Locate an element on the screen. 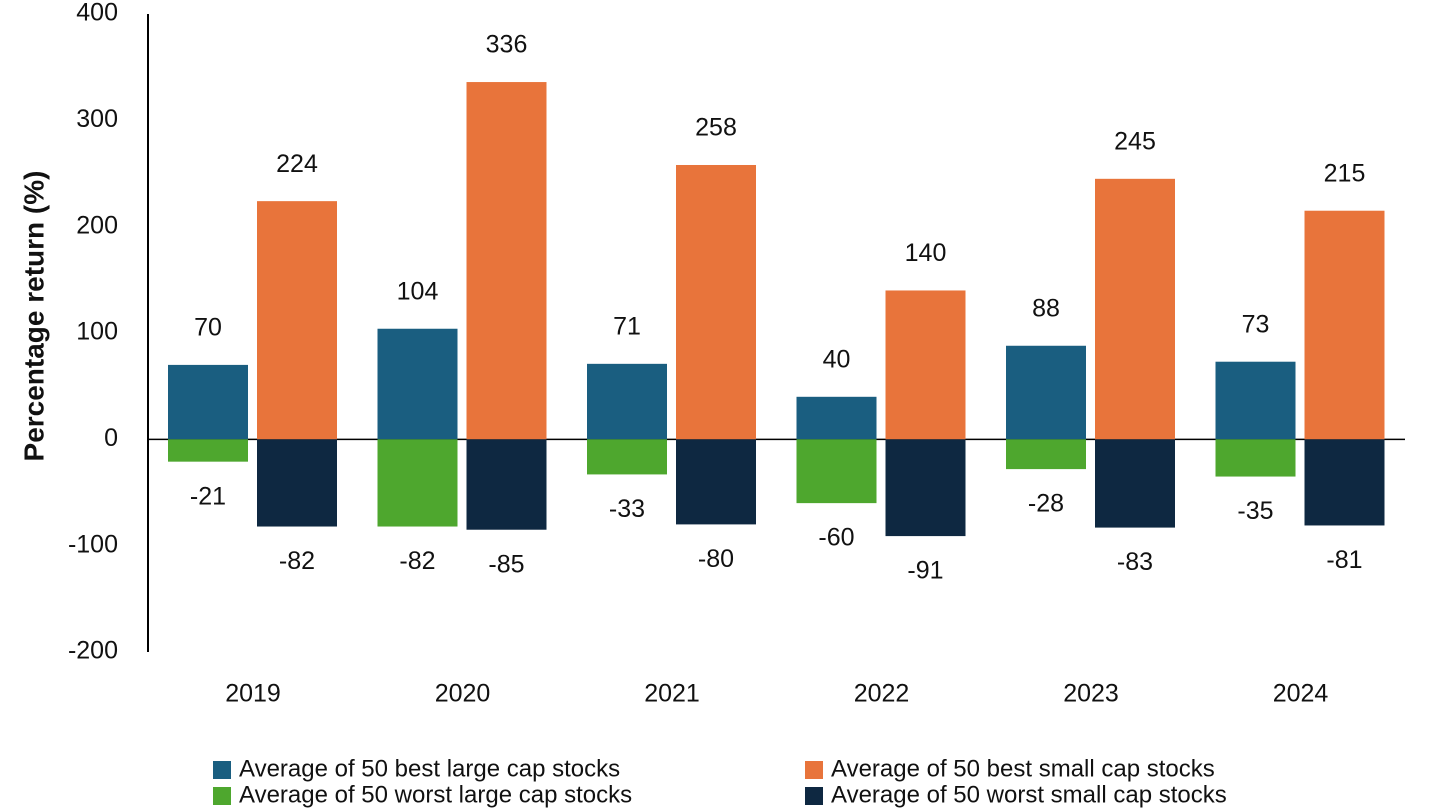 This screenshot has width=1440, height=810. x-tick-label: 2024 is located at coordinates (1301, 694).